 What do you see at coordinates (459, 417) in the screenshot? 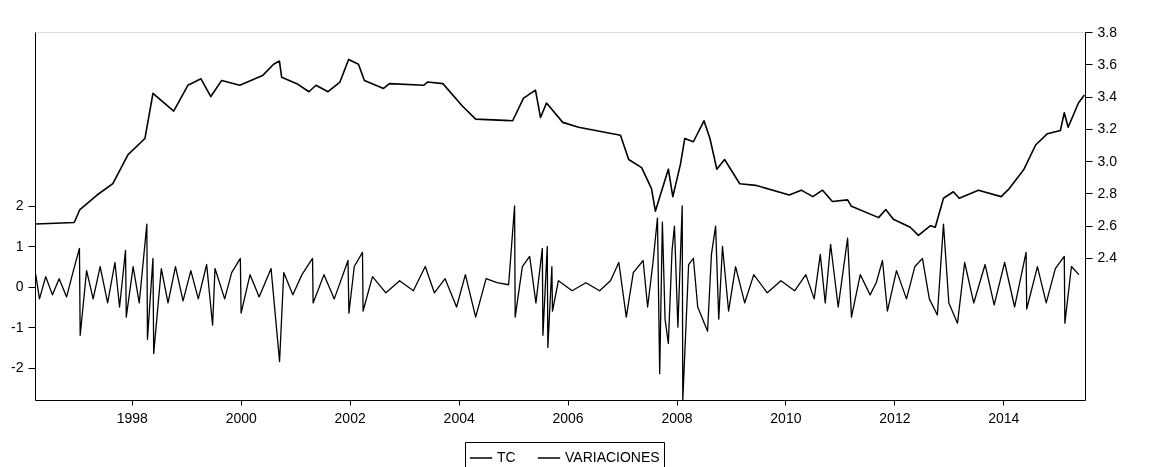
I see `x-tick-label: 2004` at bounding box center [459, 417].